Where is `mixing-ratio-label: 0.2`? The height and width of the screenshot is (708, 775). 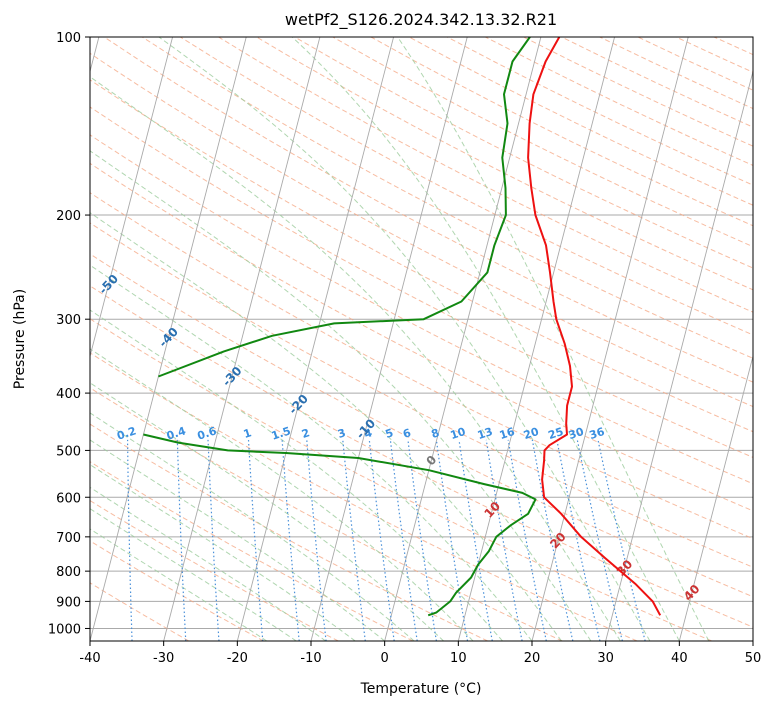 mixing-ratio-label: 0.2 is located at coordinates (126, 433).